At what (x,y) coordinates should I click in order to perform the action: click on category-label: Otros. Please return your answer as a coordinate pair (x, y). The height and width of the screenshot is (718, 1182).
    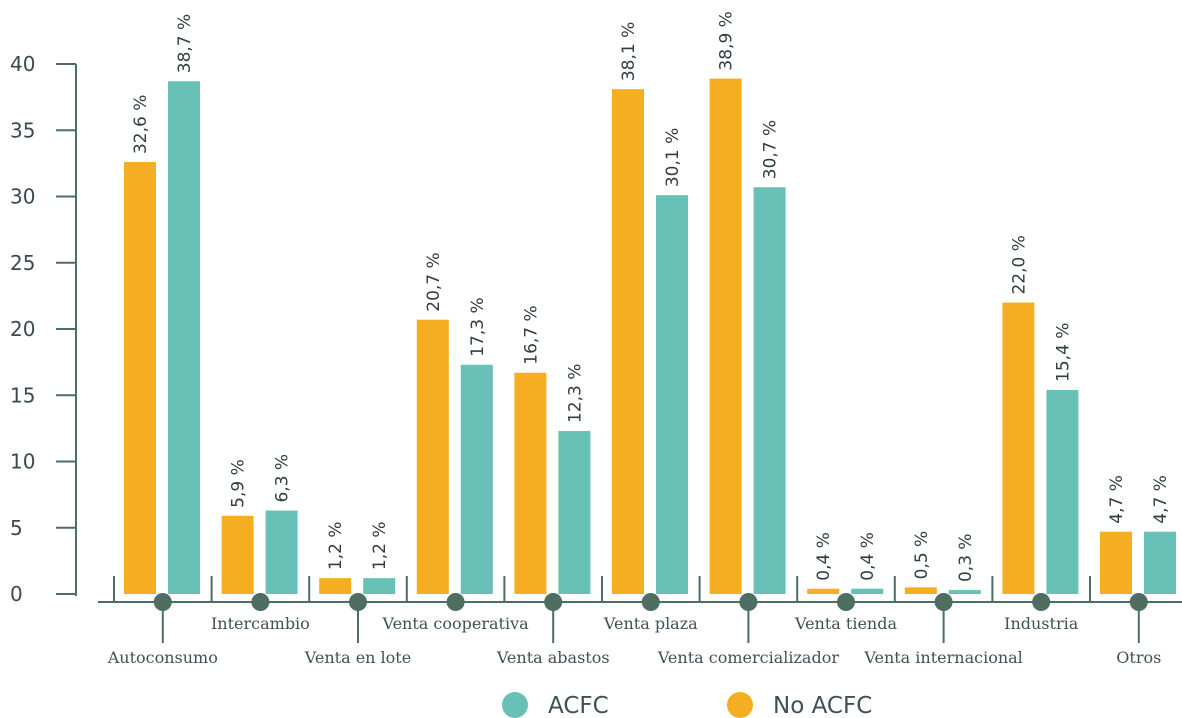
    Looking at the image, I should click on (1138, 657).